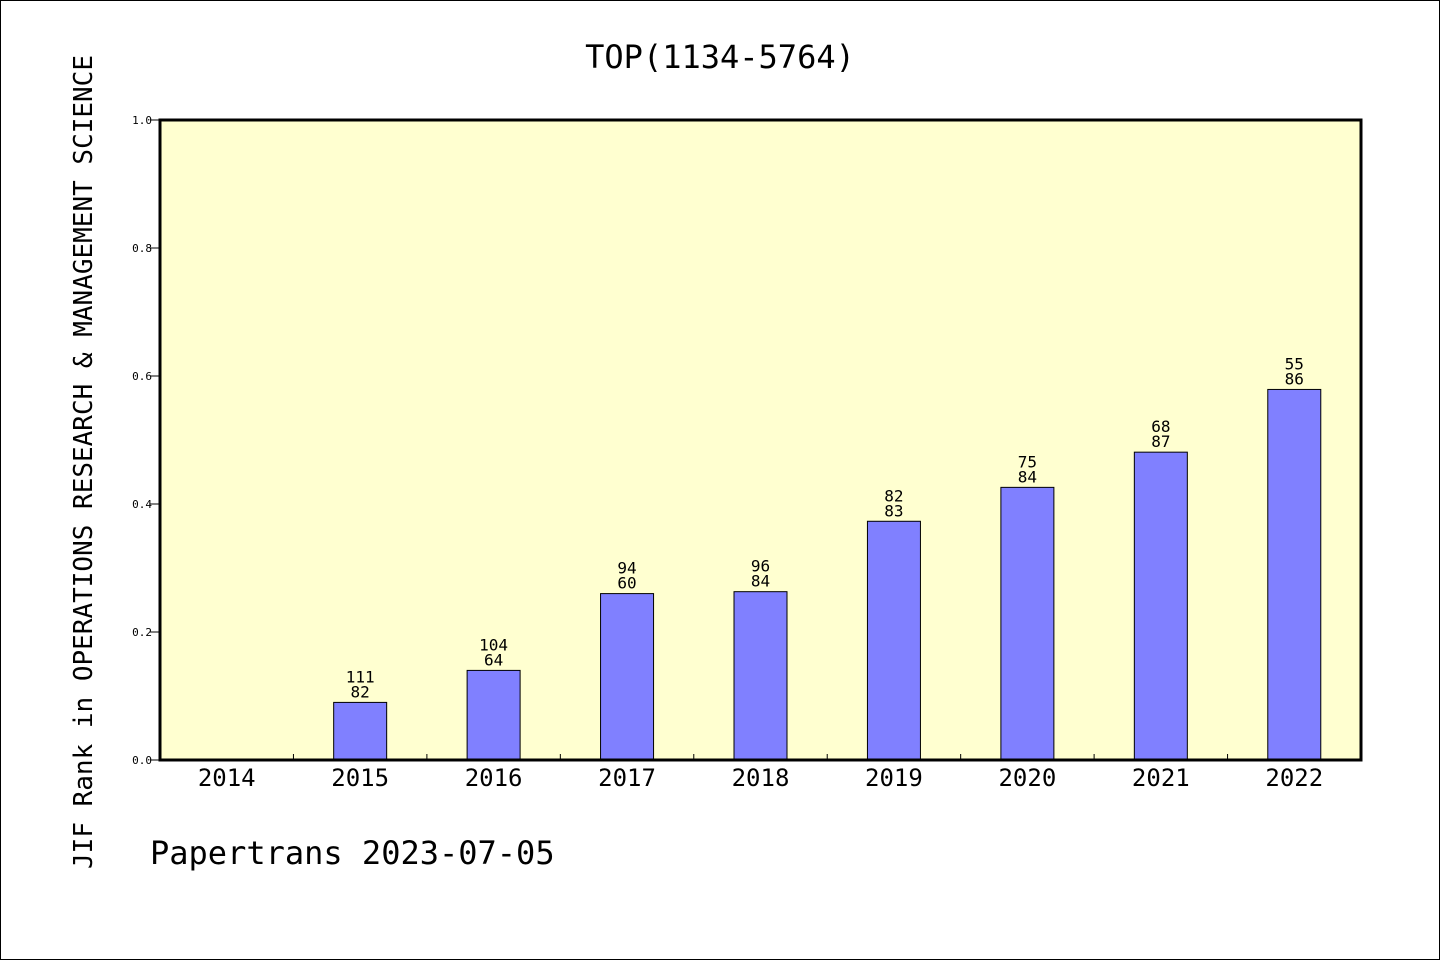 The height and width of the screenshot is (960, 1440). I want to click on y-tick-label: 0.8, so click(142, 248).